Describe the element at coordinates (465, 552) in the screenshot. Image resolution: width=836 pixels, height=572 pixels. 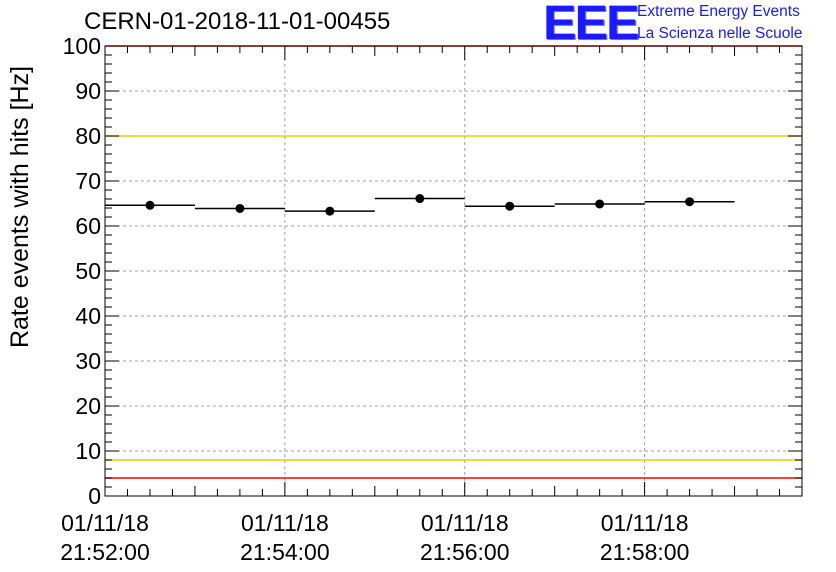
I see `x-tick-time: 21:56:00` at that location.